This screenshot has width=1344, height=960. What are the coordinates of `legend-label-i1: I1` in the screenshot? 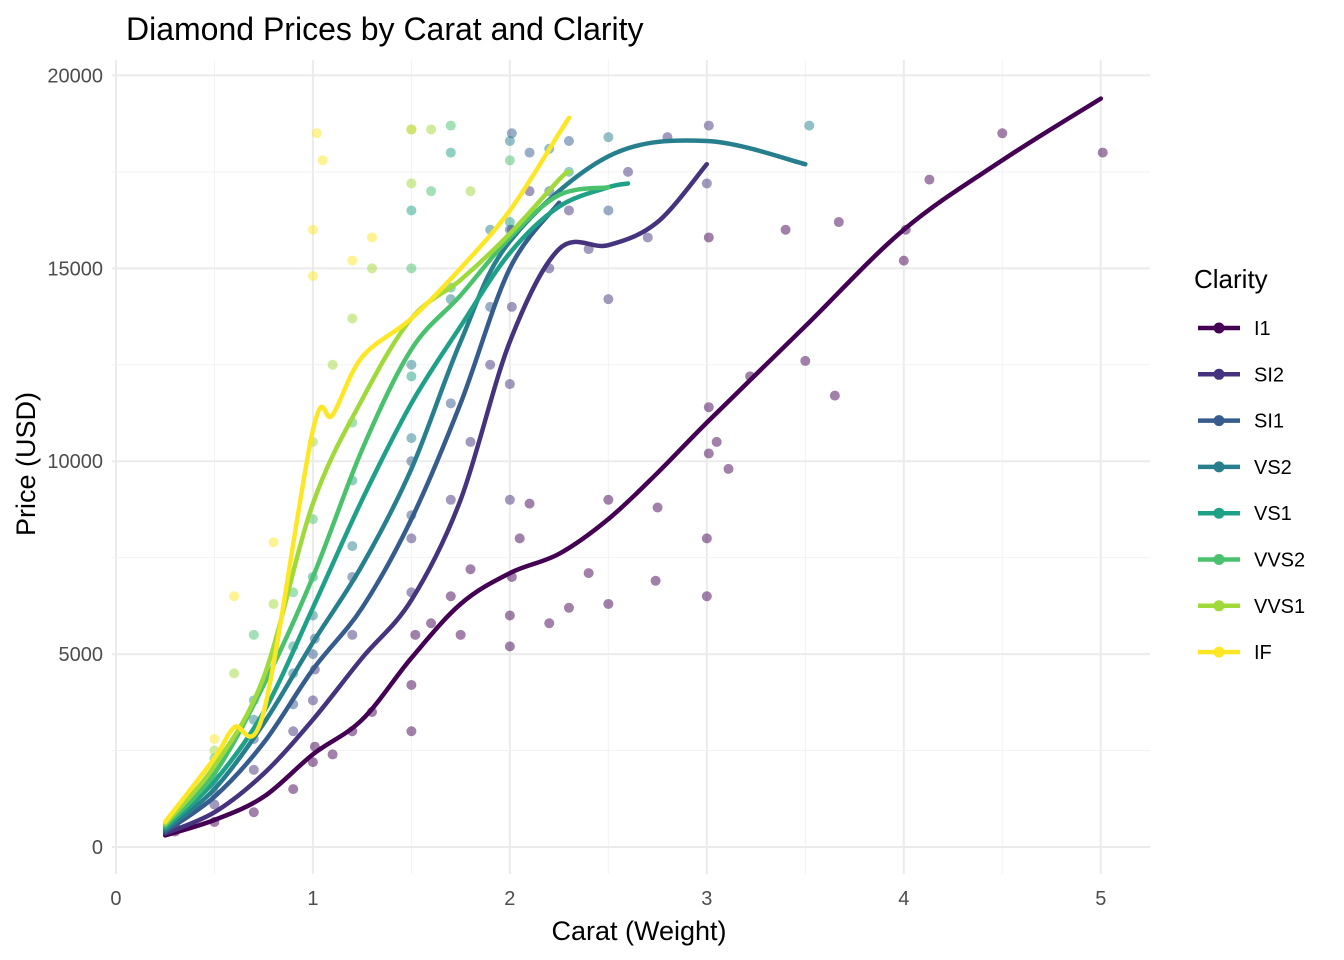 It's located at (1262, 329).